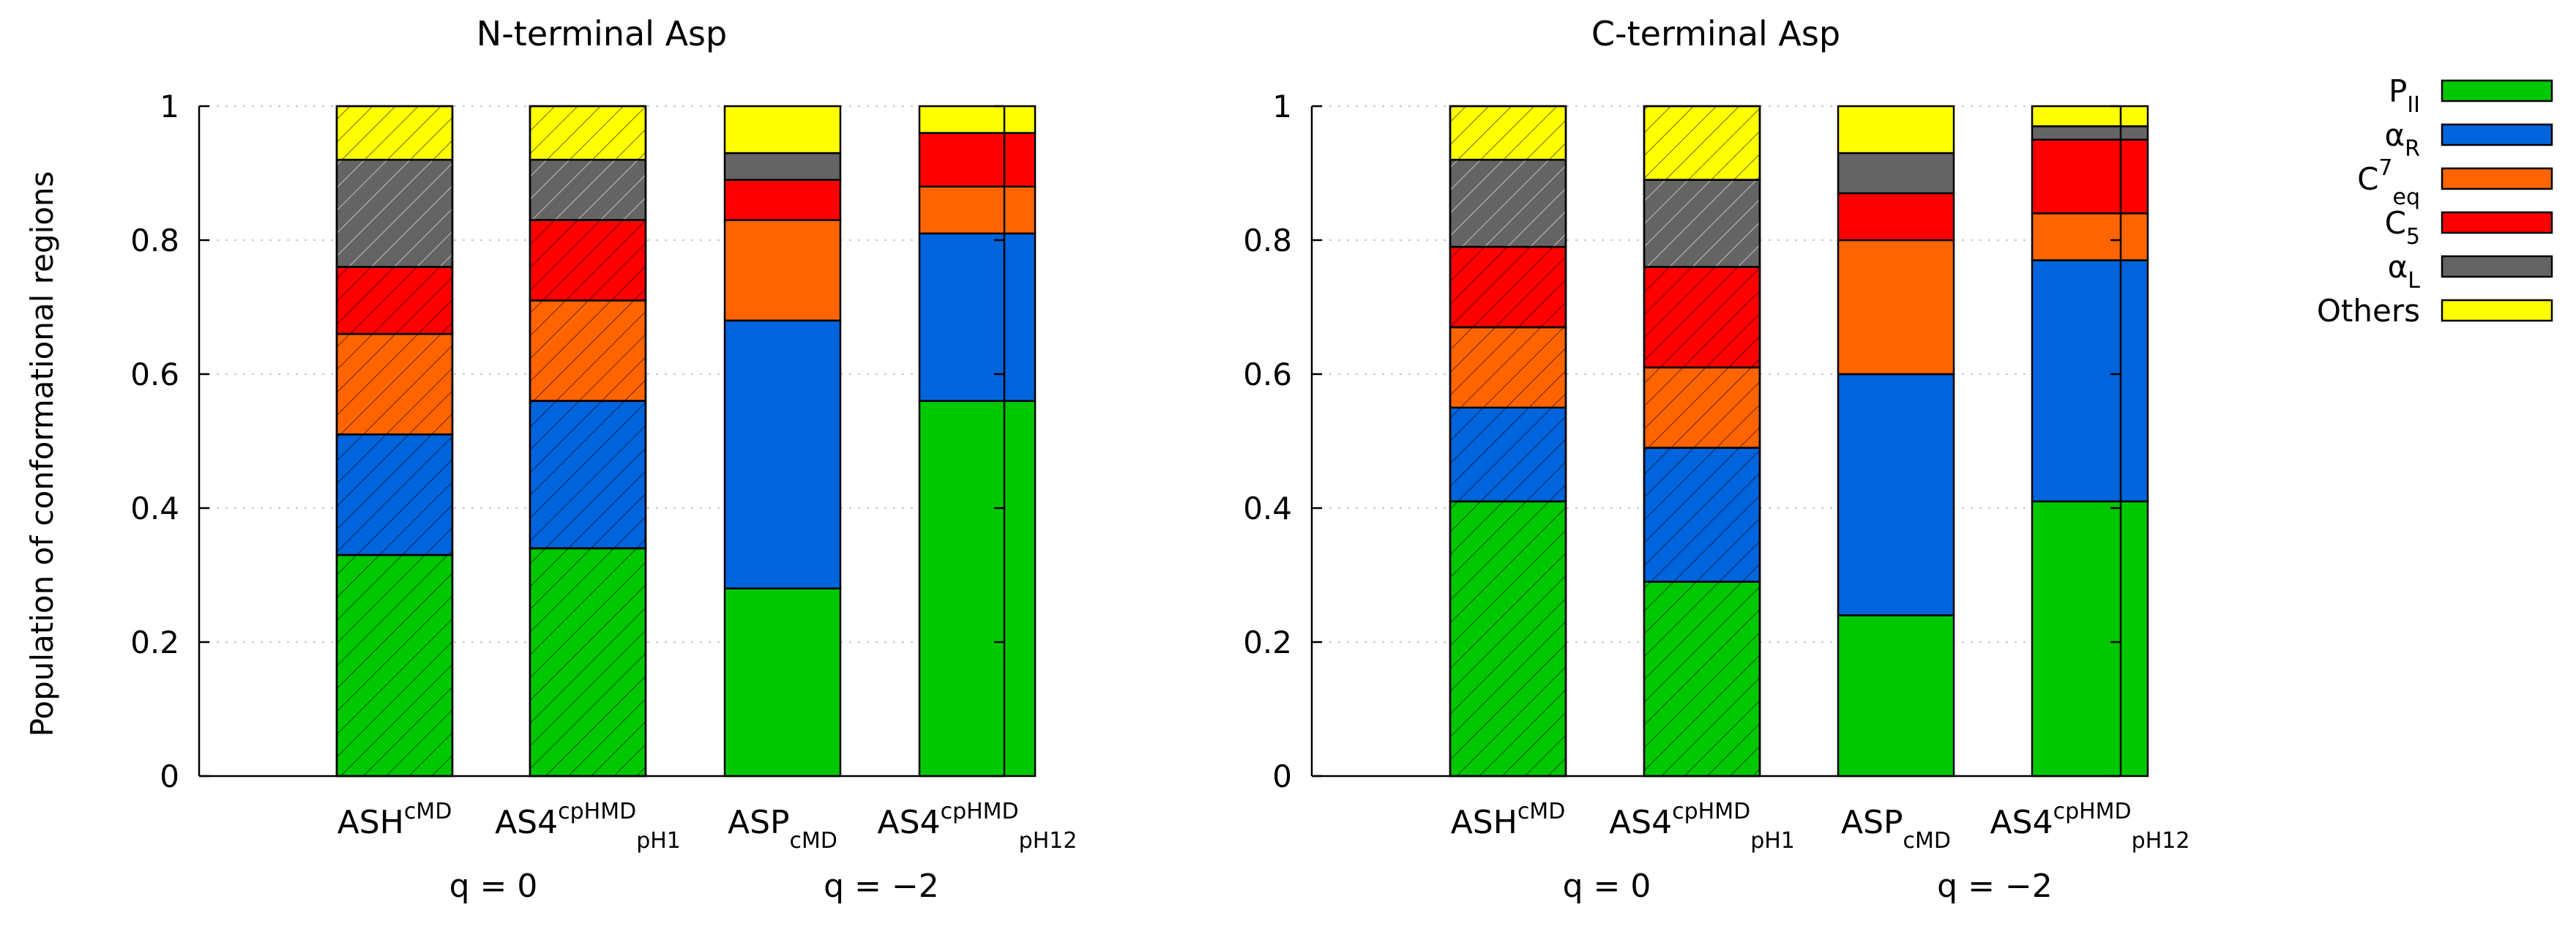  What do you see at coordinates (1995, 886) in the screenshot?
I see `group-label-charged: q = −2` at bounding box center [1995, 886].